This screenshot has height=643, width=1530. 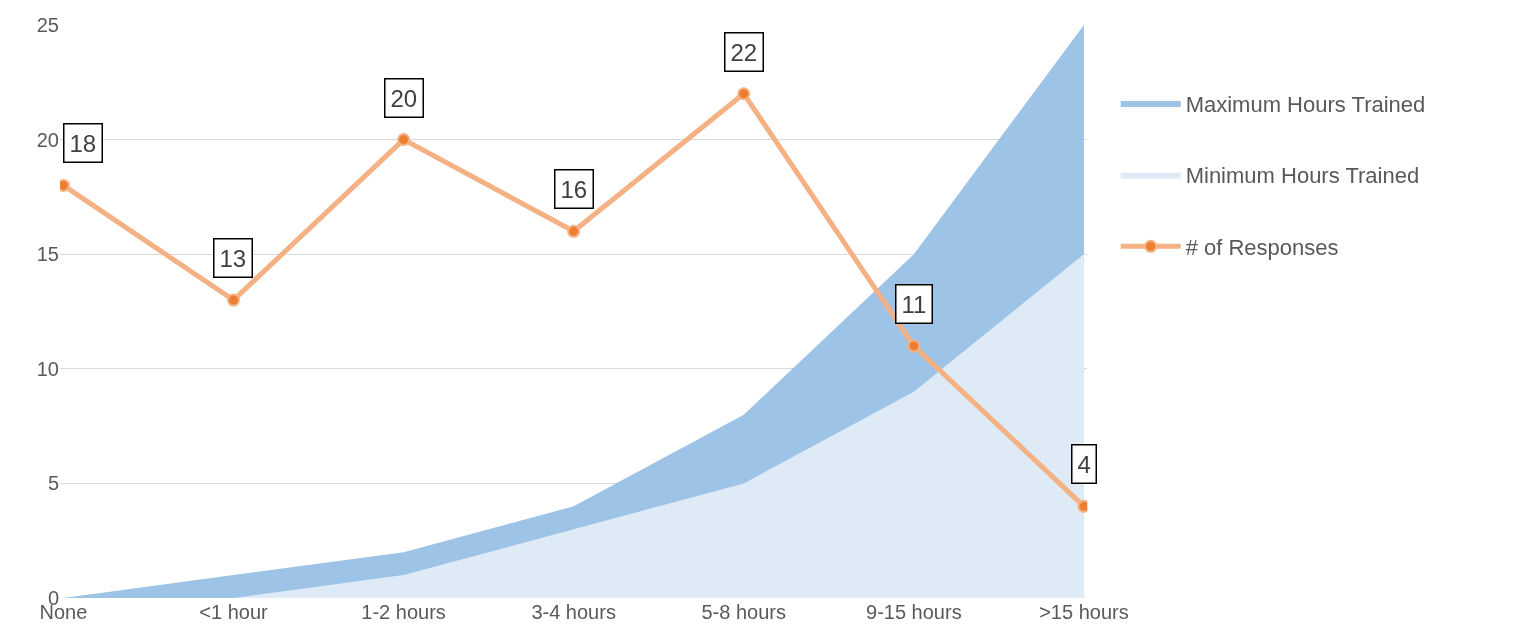 What do you see at coordinates (233, 258) in the screenshot?
I see `data-label: 13` at bounding box center [233, 258].